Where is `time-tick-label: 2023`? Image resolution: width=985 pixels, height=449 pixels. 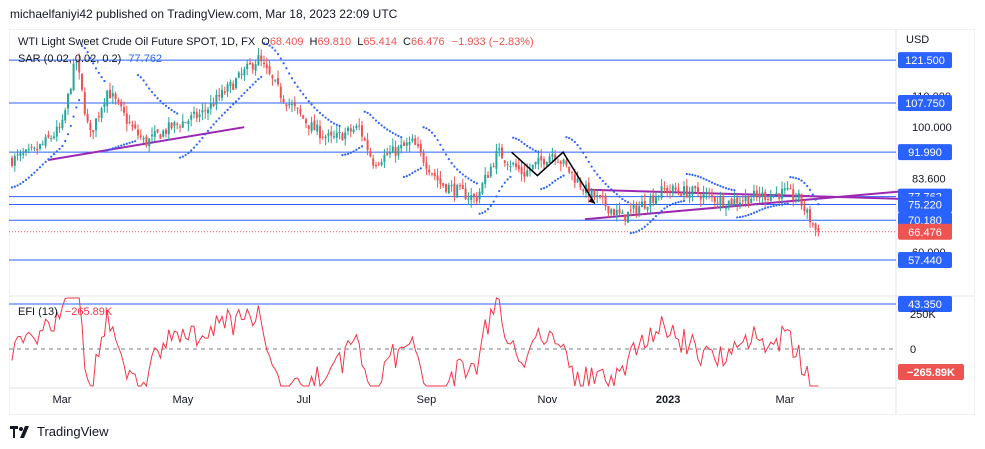 time-tick-label: 2023 is located at coordinates (668, 400).